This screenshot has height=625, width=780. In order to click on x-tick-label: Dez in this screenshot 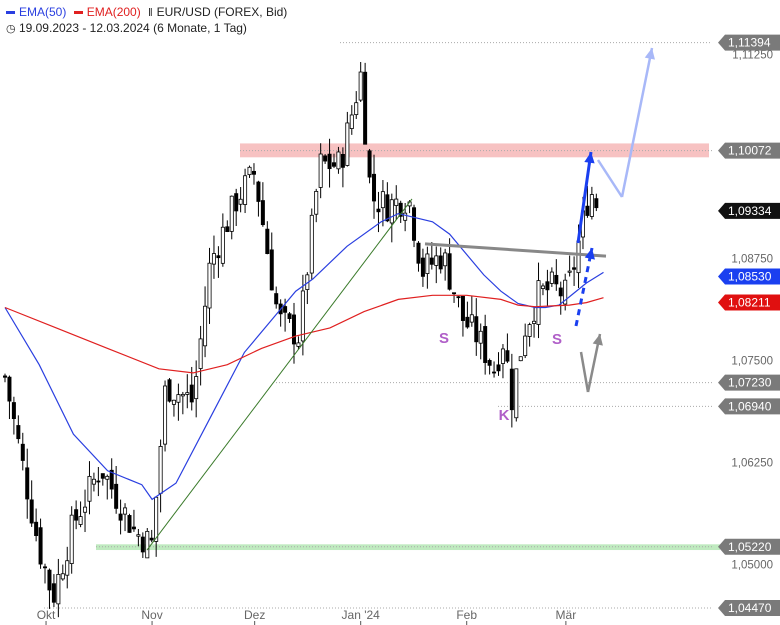, I will do `click(254, 615)`.